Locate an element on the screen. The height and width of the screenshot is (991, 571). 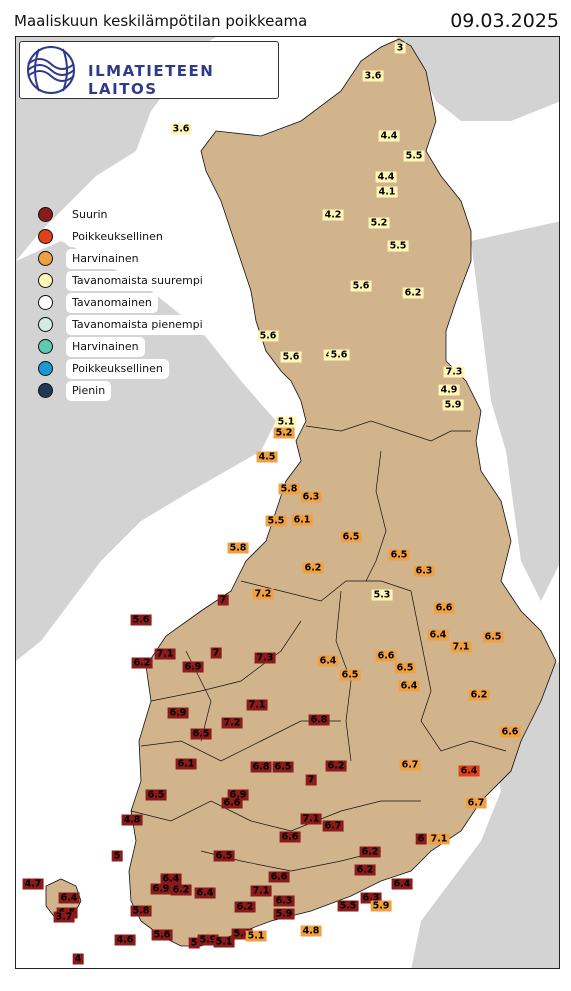
map-title: Maaliskuun keskilämpötilan poikkeama is located at coordinates (161, 21).